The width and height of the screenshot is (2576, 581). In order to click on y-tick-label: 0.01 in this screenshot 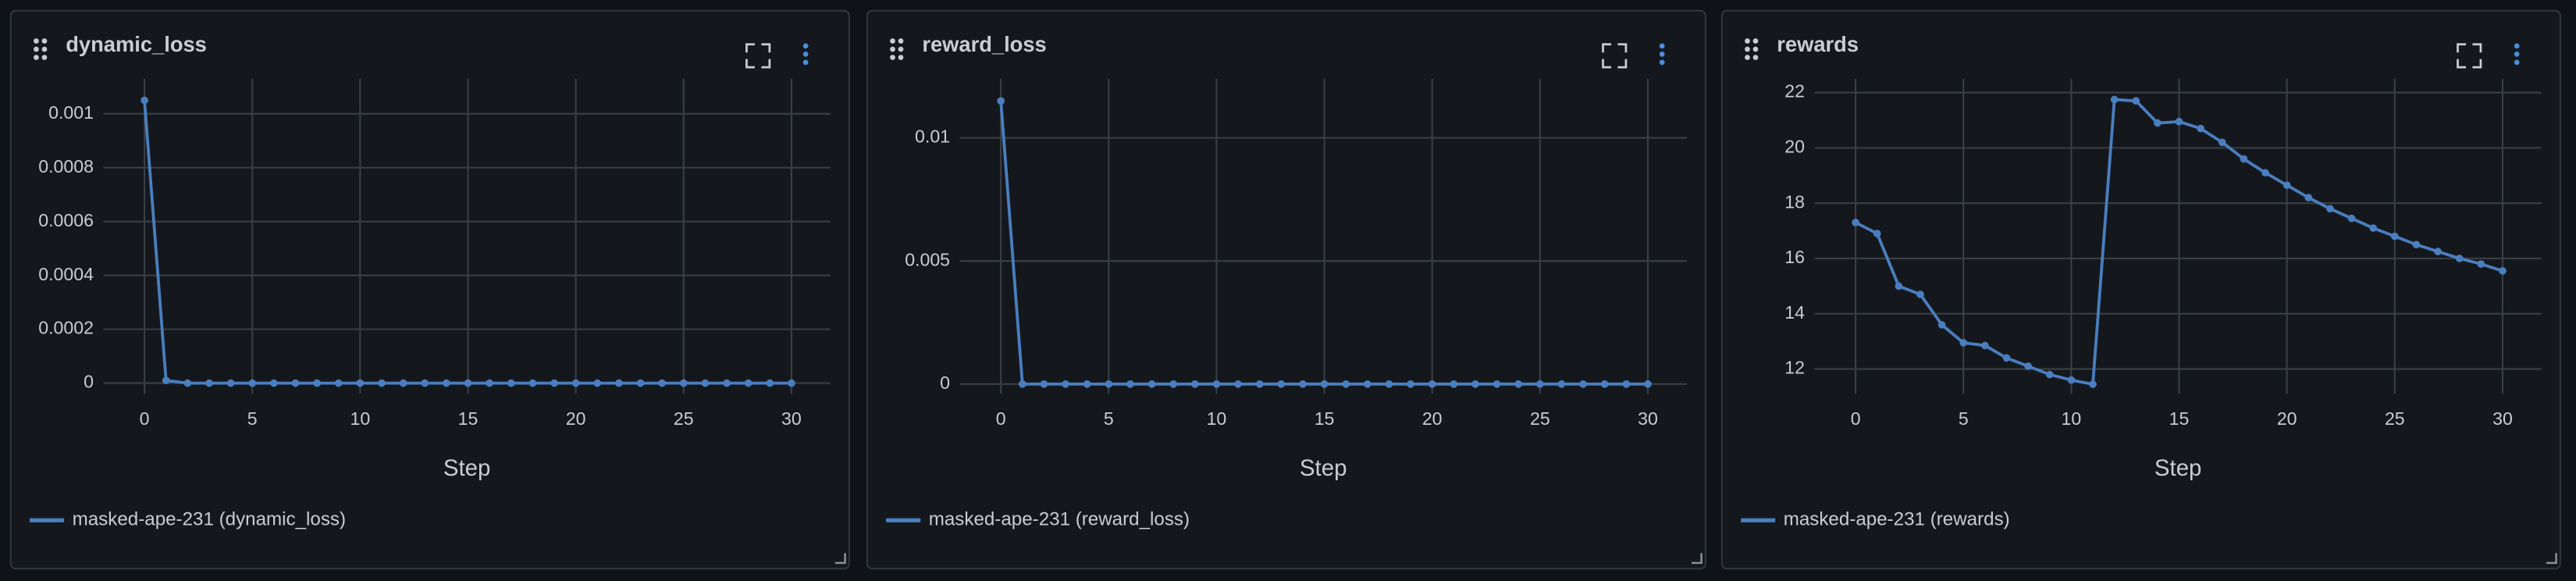, I will do `click(932, 137)`.